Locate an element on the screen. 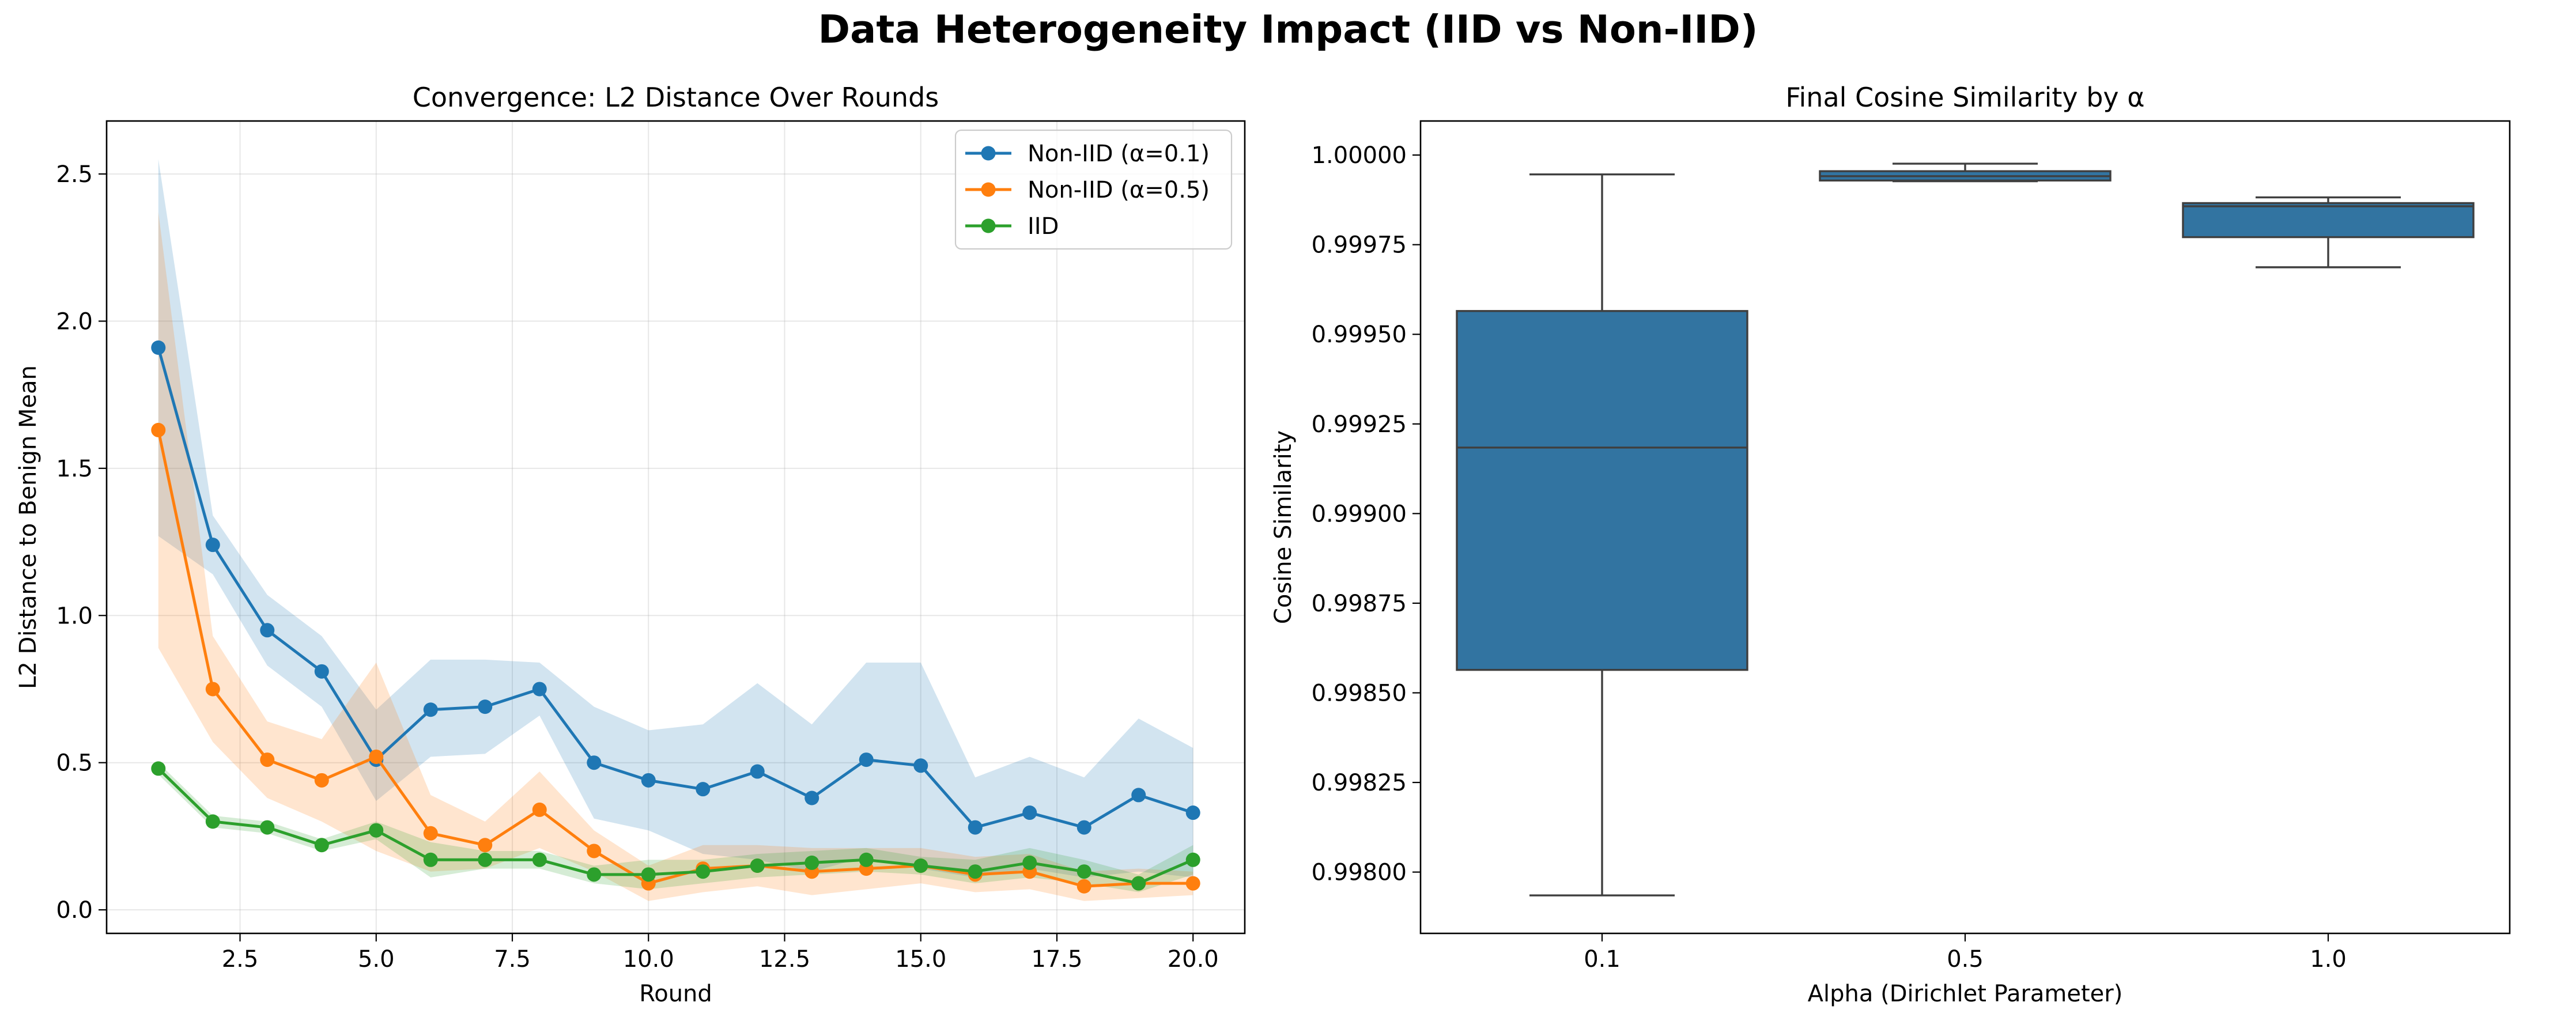 This screenshot has width=2576, height=1025. y-tick-label: 0.5 is located at coordinates (75, 763).